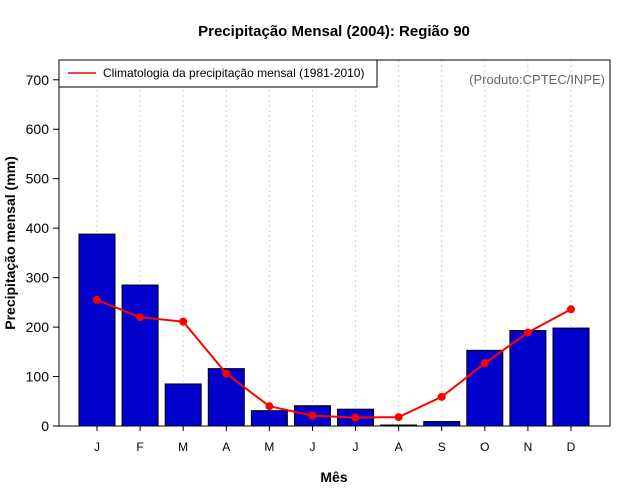 This screenshot has width=640, height=500. What do you see at coordinates (45, 426) in the screenshot?
I see `y-tick-label-0: 0` at bounding box center [45, 426].